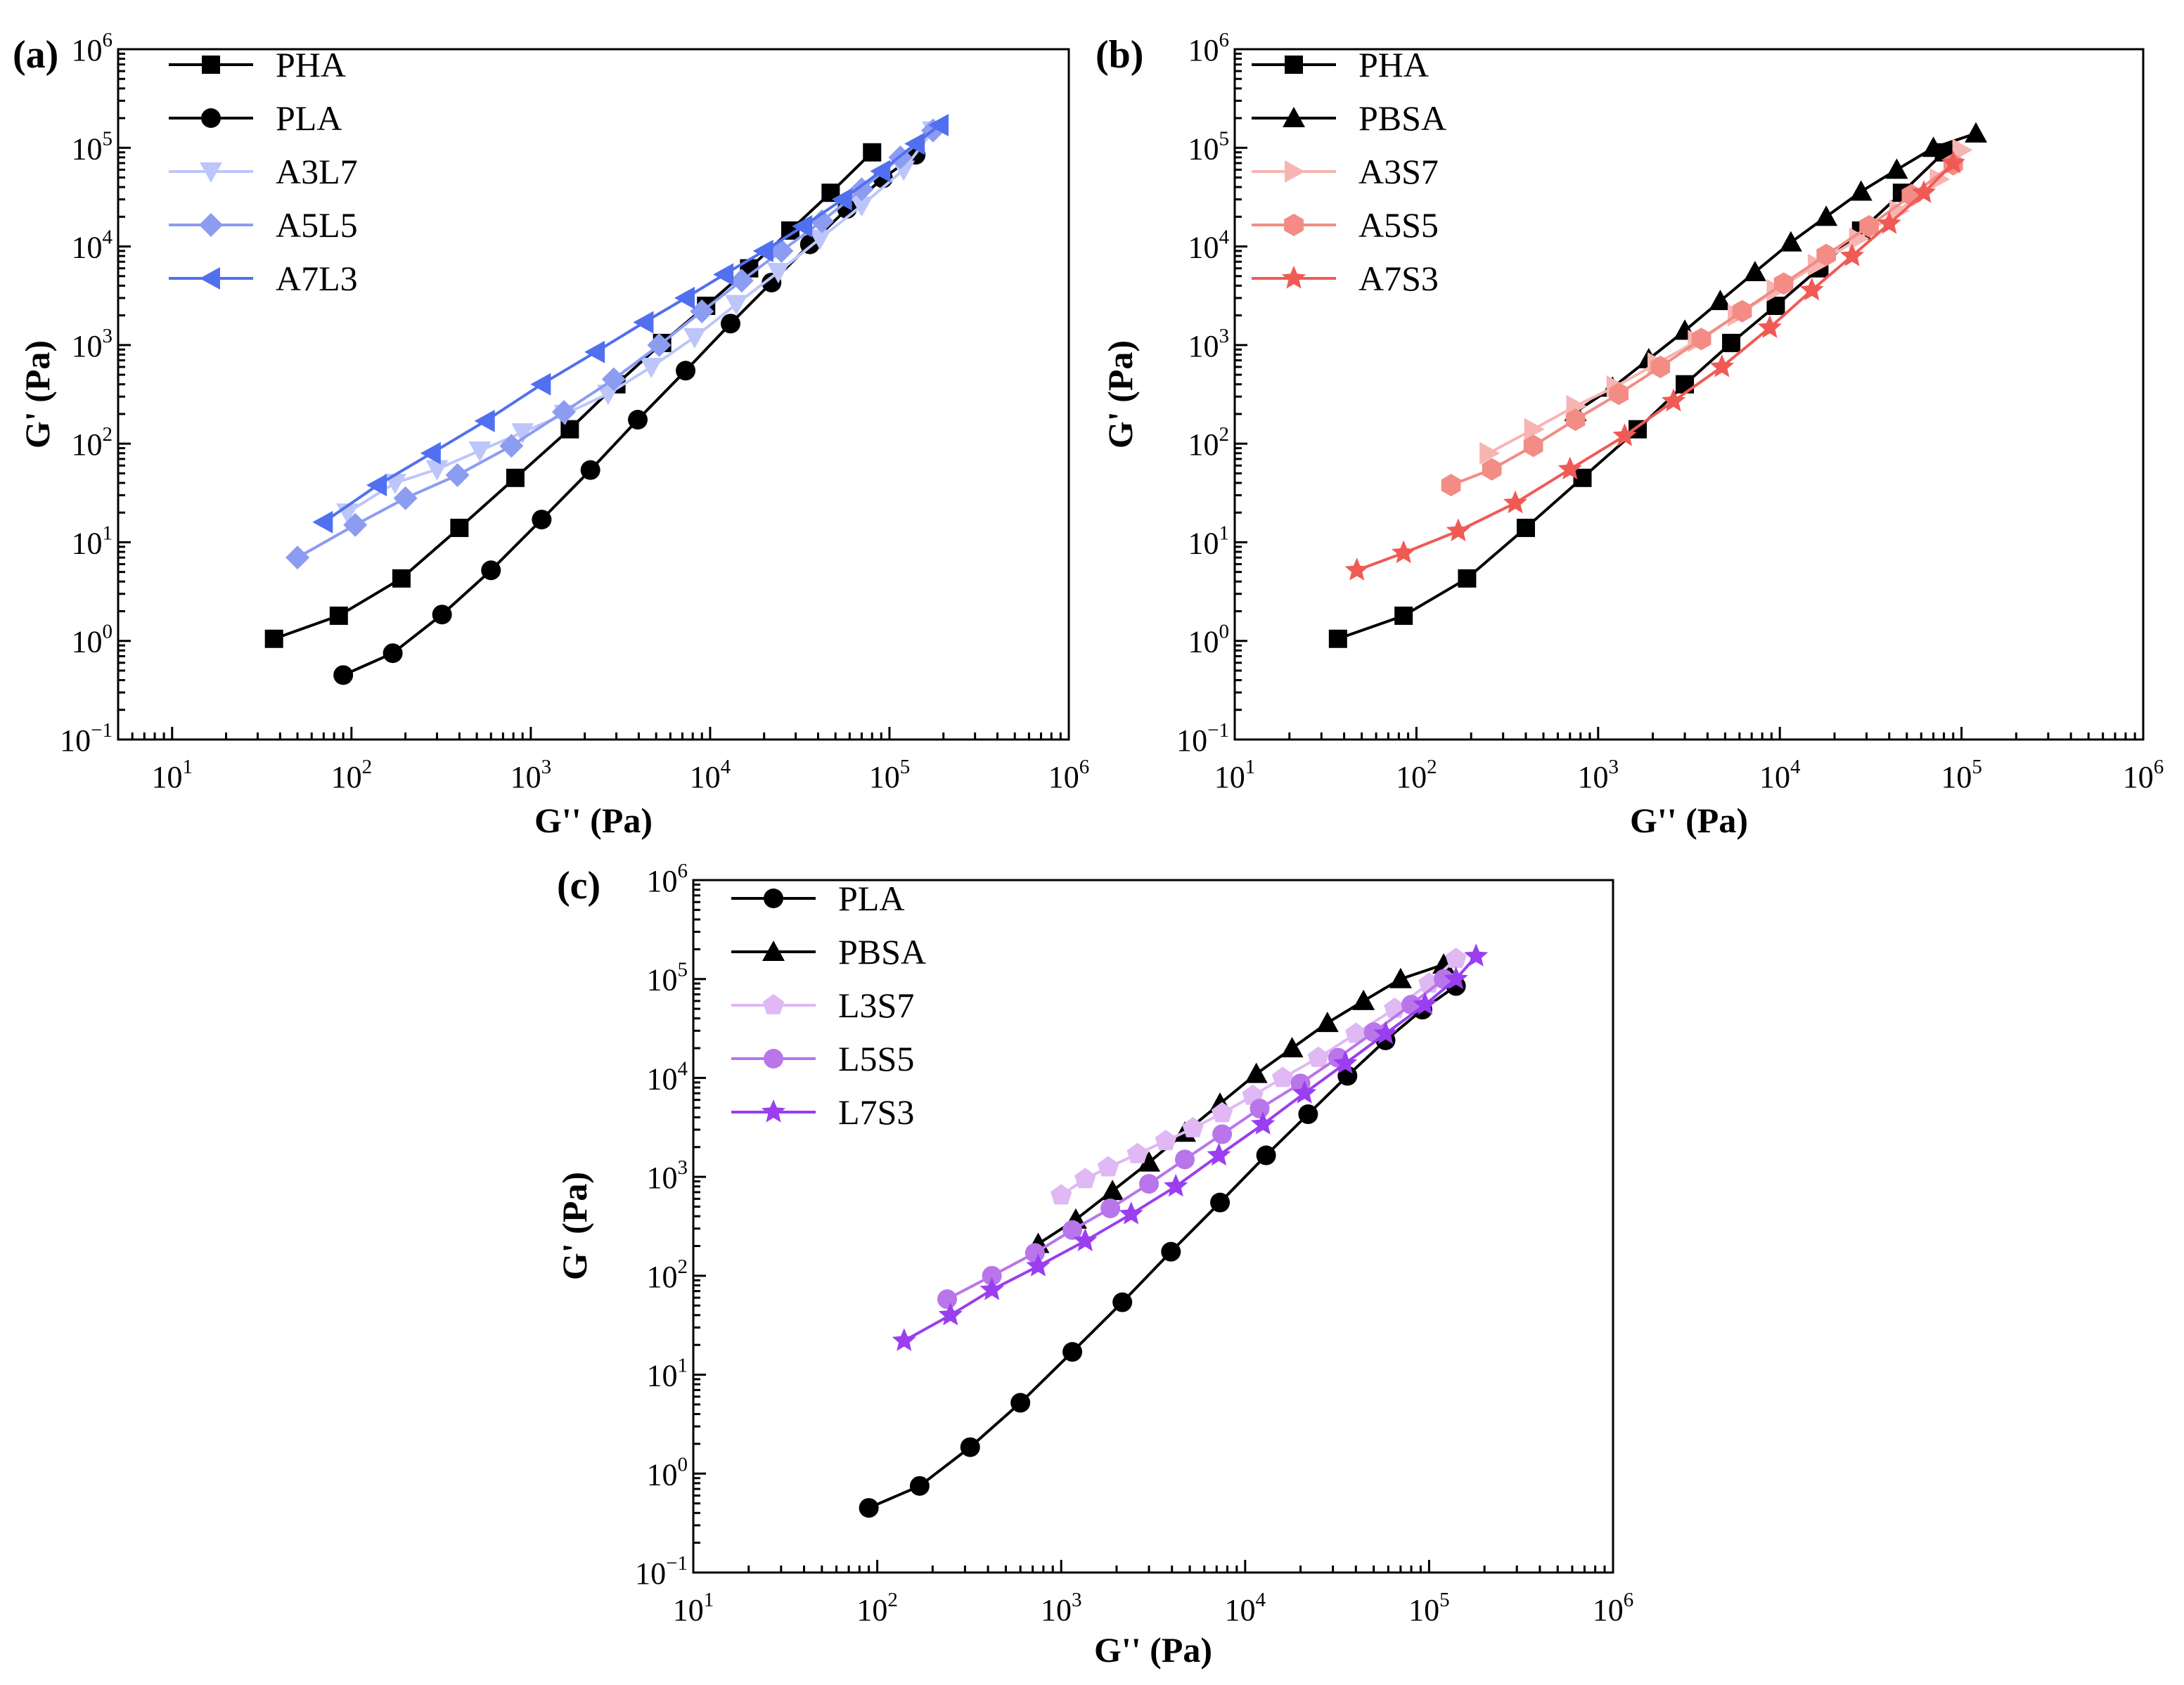 The image size is (2184, 1685). Describe the element at coordinates (317, 171) in the screenshot. I see `legend-label: A3L7` at that location.